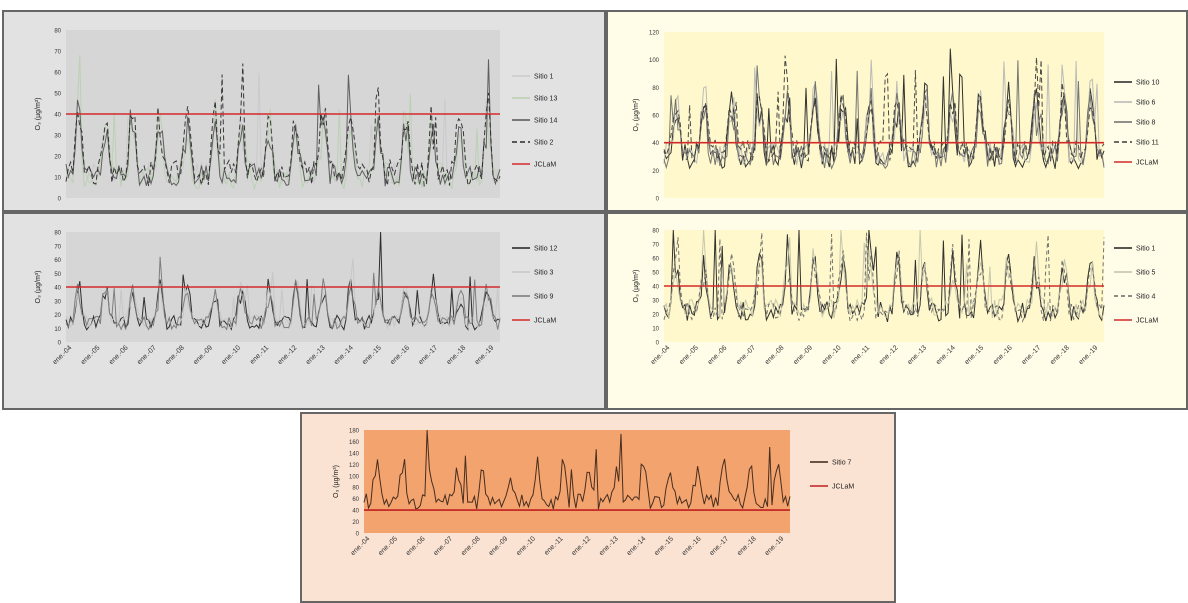  Describe the element at coordinates (354, 432) in the screenshot. I see `y-tick-label: 180` at that location.